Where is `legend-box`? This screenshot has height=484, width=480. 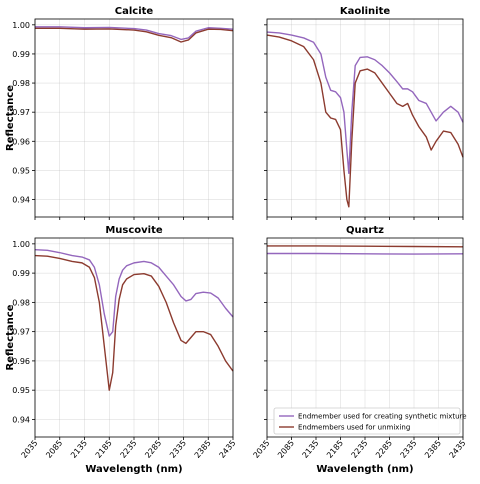 legend-box is located at coordinates (367, 421).